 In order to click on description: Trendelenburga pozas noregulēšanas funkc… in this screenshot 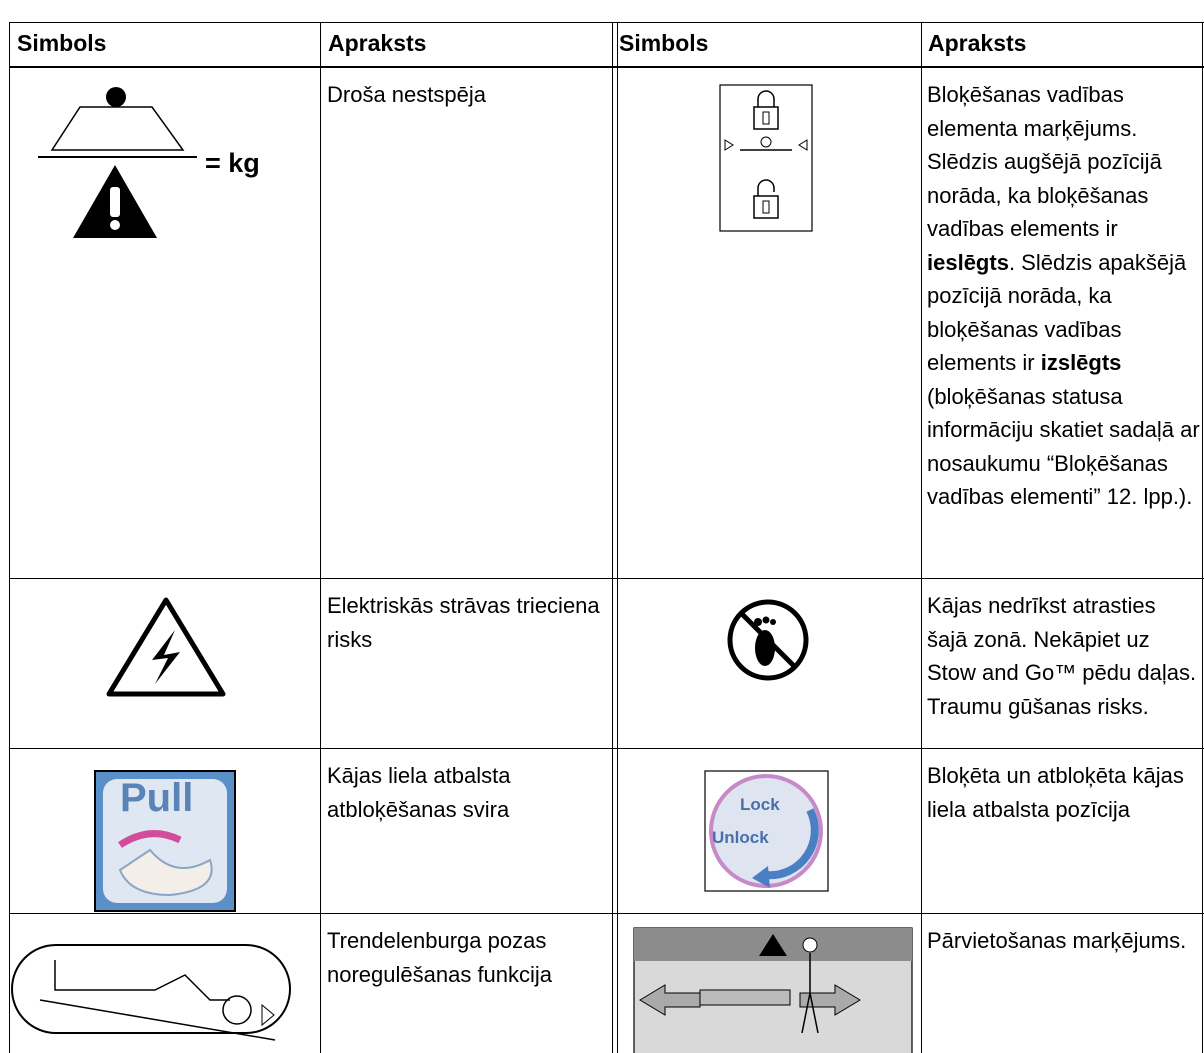, I will do `click(467, 957)`.